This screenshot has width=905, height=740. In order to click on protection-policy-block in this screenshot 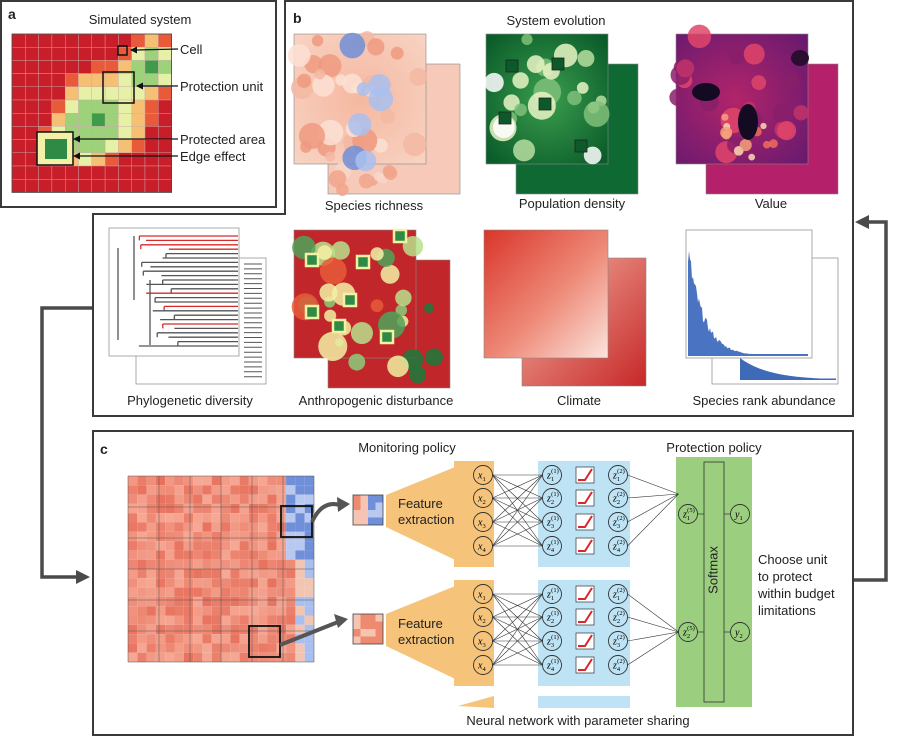, I will do `click(714, 582)`.